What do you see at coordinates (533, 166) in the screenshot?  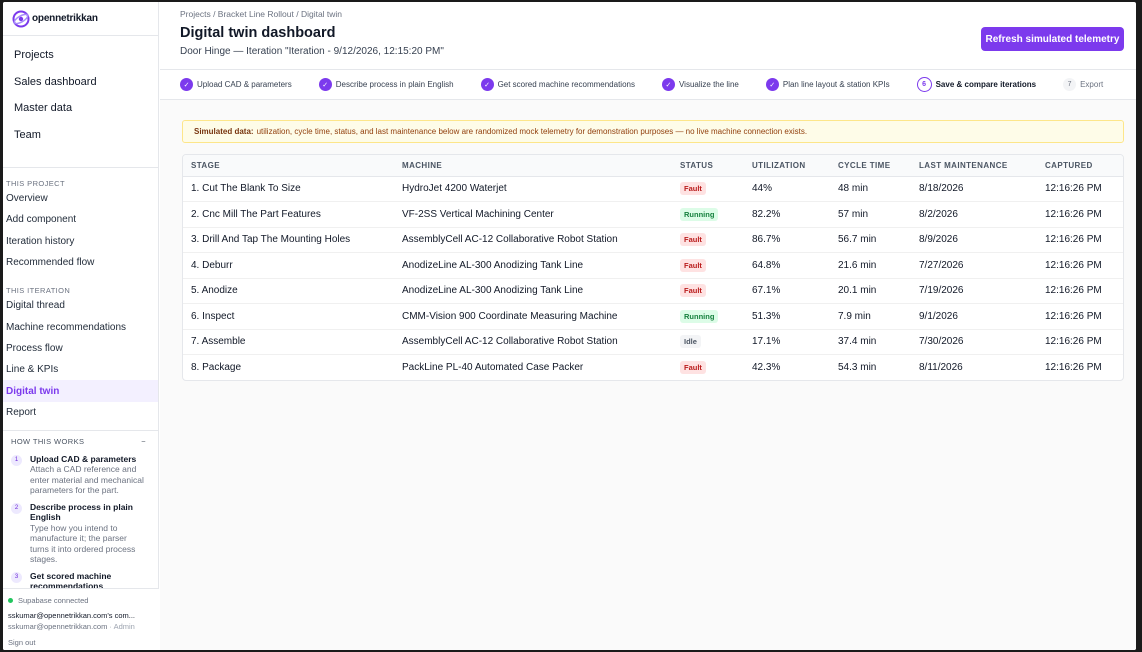 I see `column-header-machine: MACHINE` at bounding box center [533, 166].